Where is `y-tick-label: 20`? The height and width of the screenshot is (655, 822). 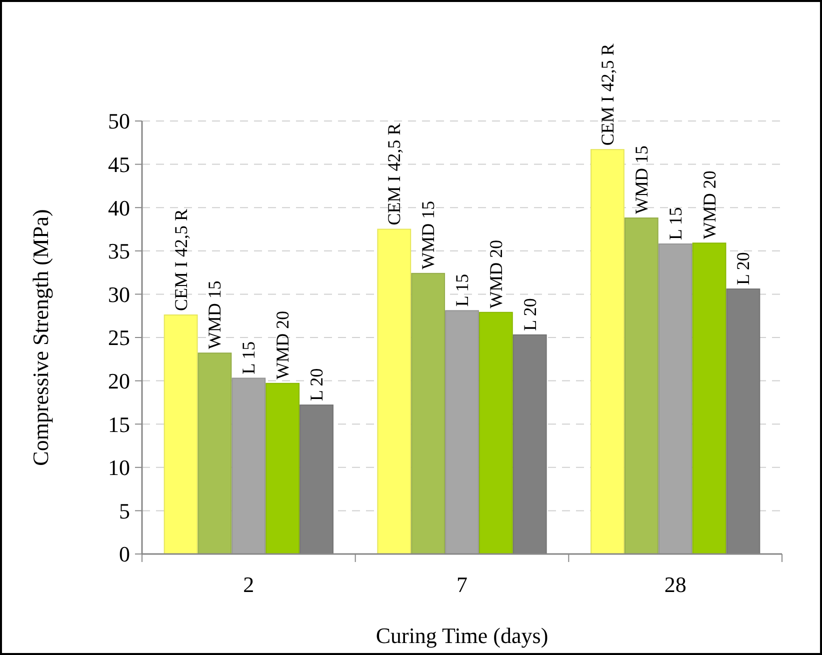 y-tick-label: 20 is located at coordinates (119, 381).